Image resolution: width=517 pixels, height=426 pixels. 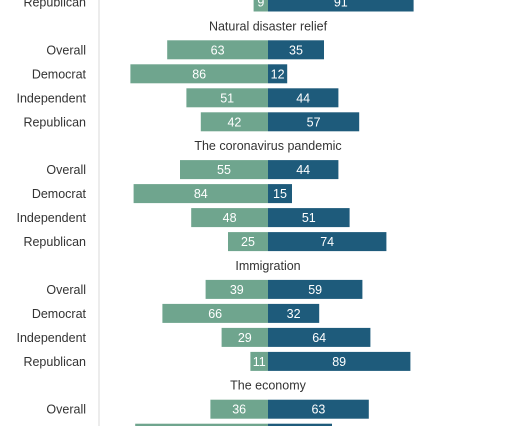 I want to click on bar-left-value-label: 86, so click(x=199, y=74).